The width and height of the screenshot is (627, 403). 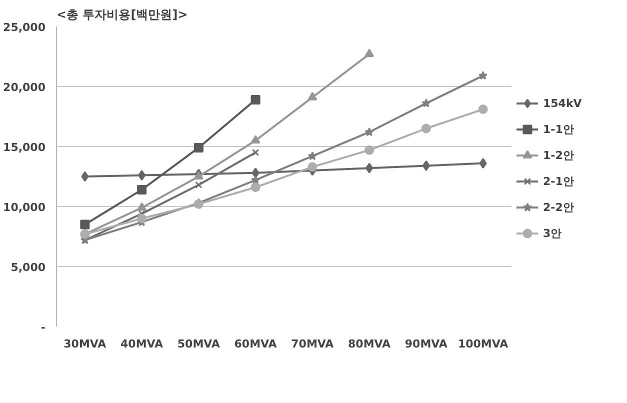 What do you see at coordinates (562, 103) in the screenshot?
I see `legend-label: 154kV` at bounding box center [562, 103].